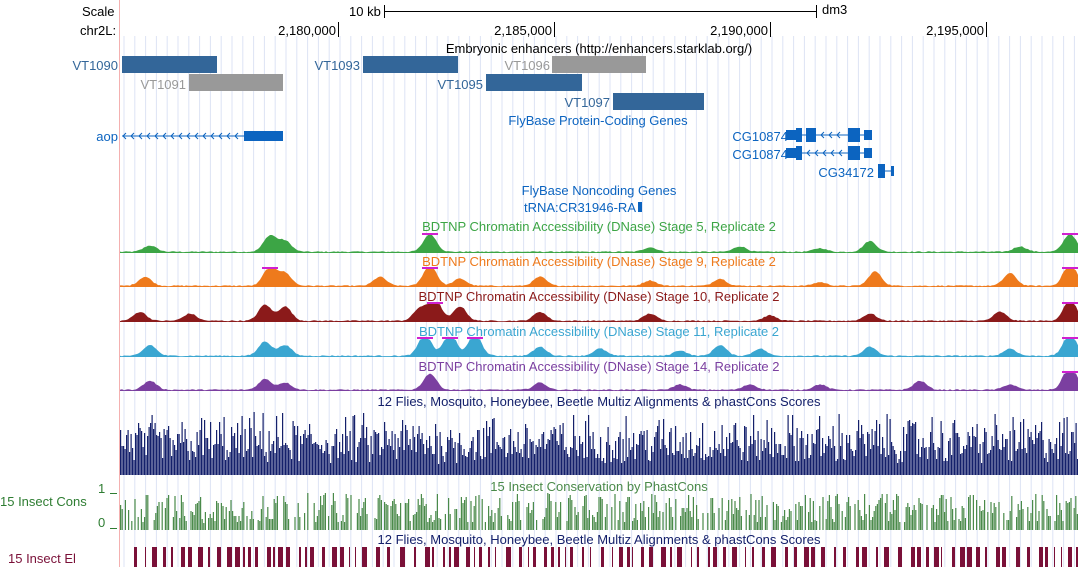 This screenshot has width=1078, height=567. I want to click on gene-label: aop, so click(107, 136).